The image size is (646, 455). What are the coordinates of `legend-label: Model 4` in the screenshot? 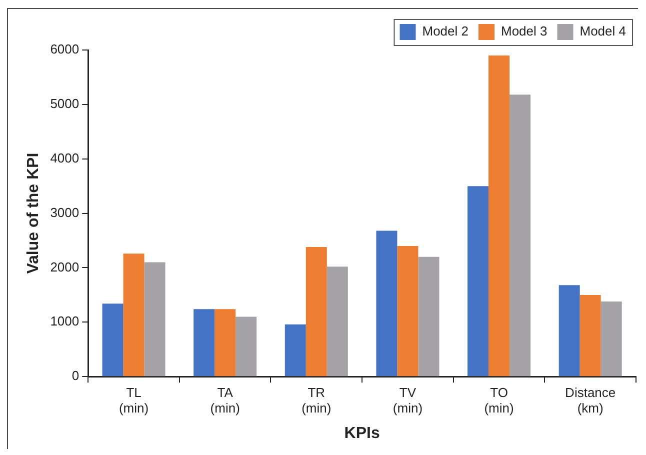 It's located at (603, 31).